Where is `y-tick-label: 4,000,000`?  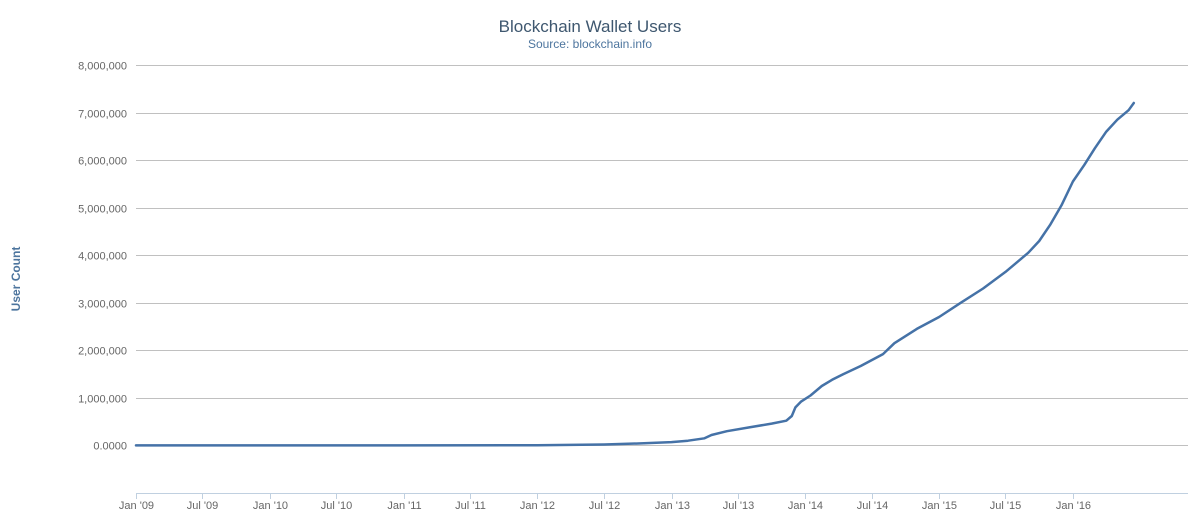 y-tick-label: 4,000,000 is located at coordinates (102, 257).